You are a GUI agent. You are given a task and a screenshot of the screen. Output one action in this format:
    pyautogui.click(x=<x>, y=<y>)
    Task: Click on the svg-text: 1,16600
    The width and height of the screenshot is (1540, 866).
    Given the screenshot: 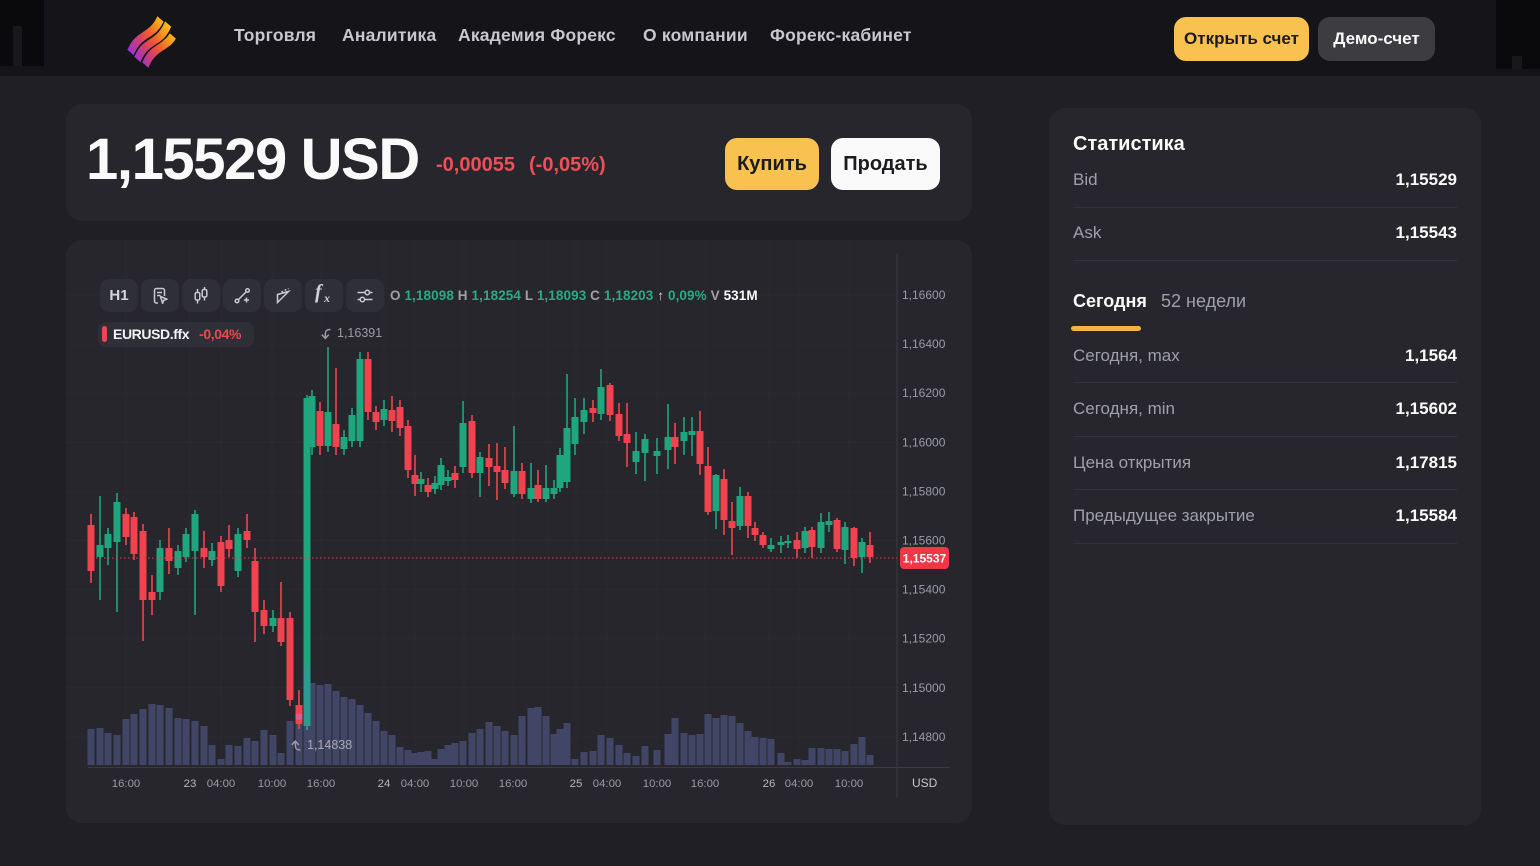 What is the action you would take?
    pyautogui.click(x=924, y=295)
    